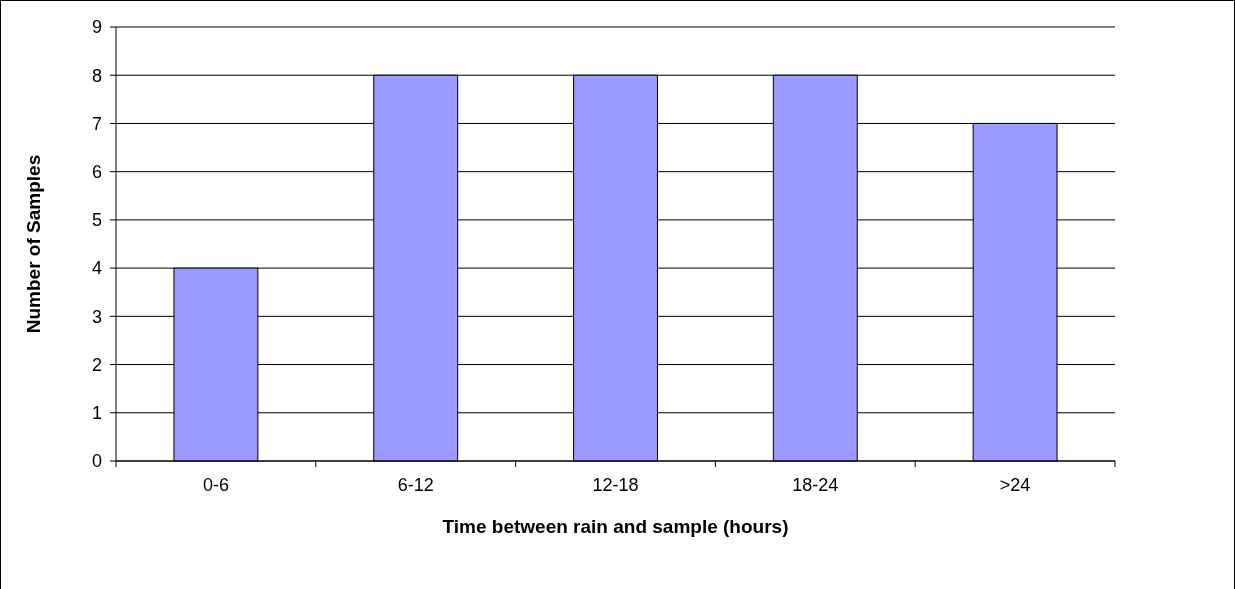  I want to click on y-tick-label: 0, so click(96, 461).